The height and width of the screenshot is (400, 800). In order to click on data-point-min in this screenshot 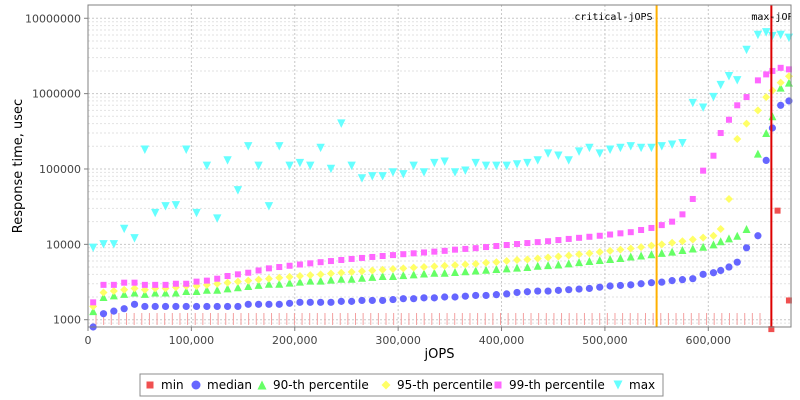, I will do `click(771, 329)`.